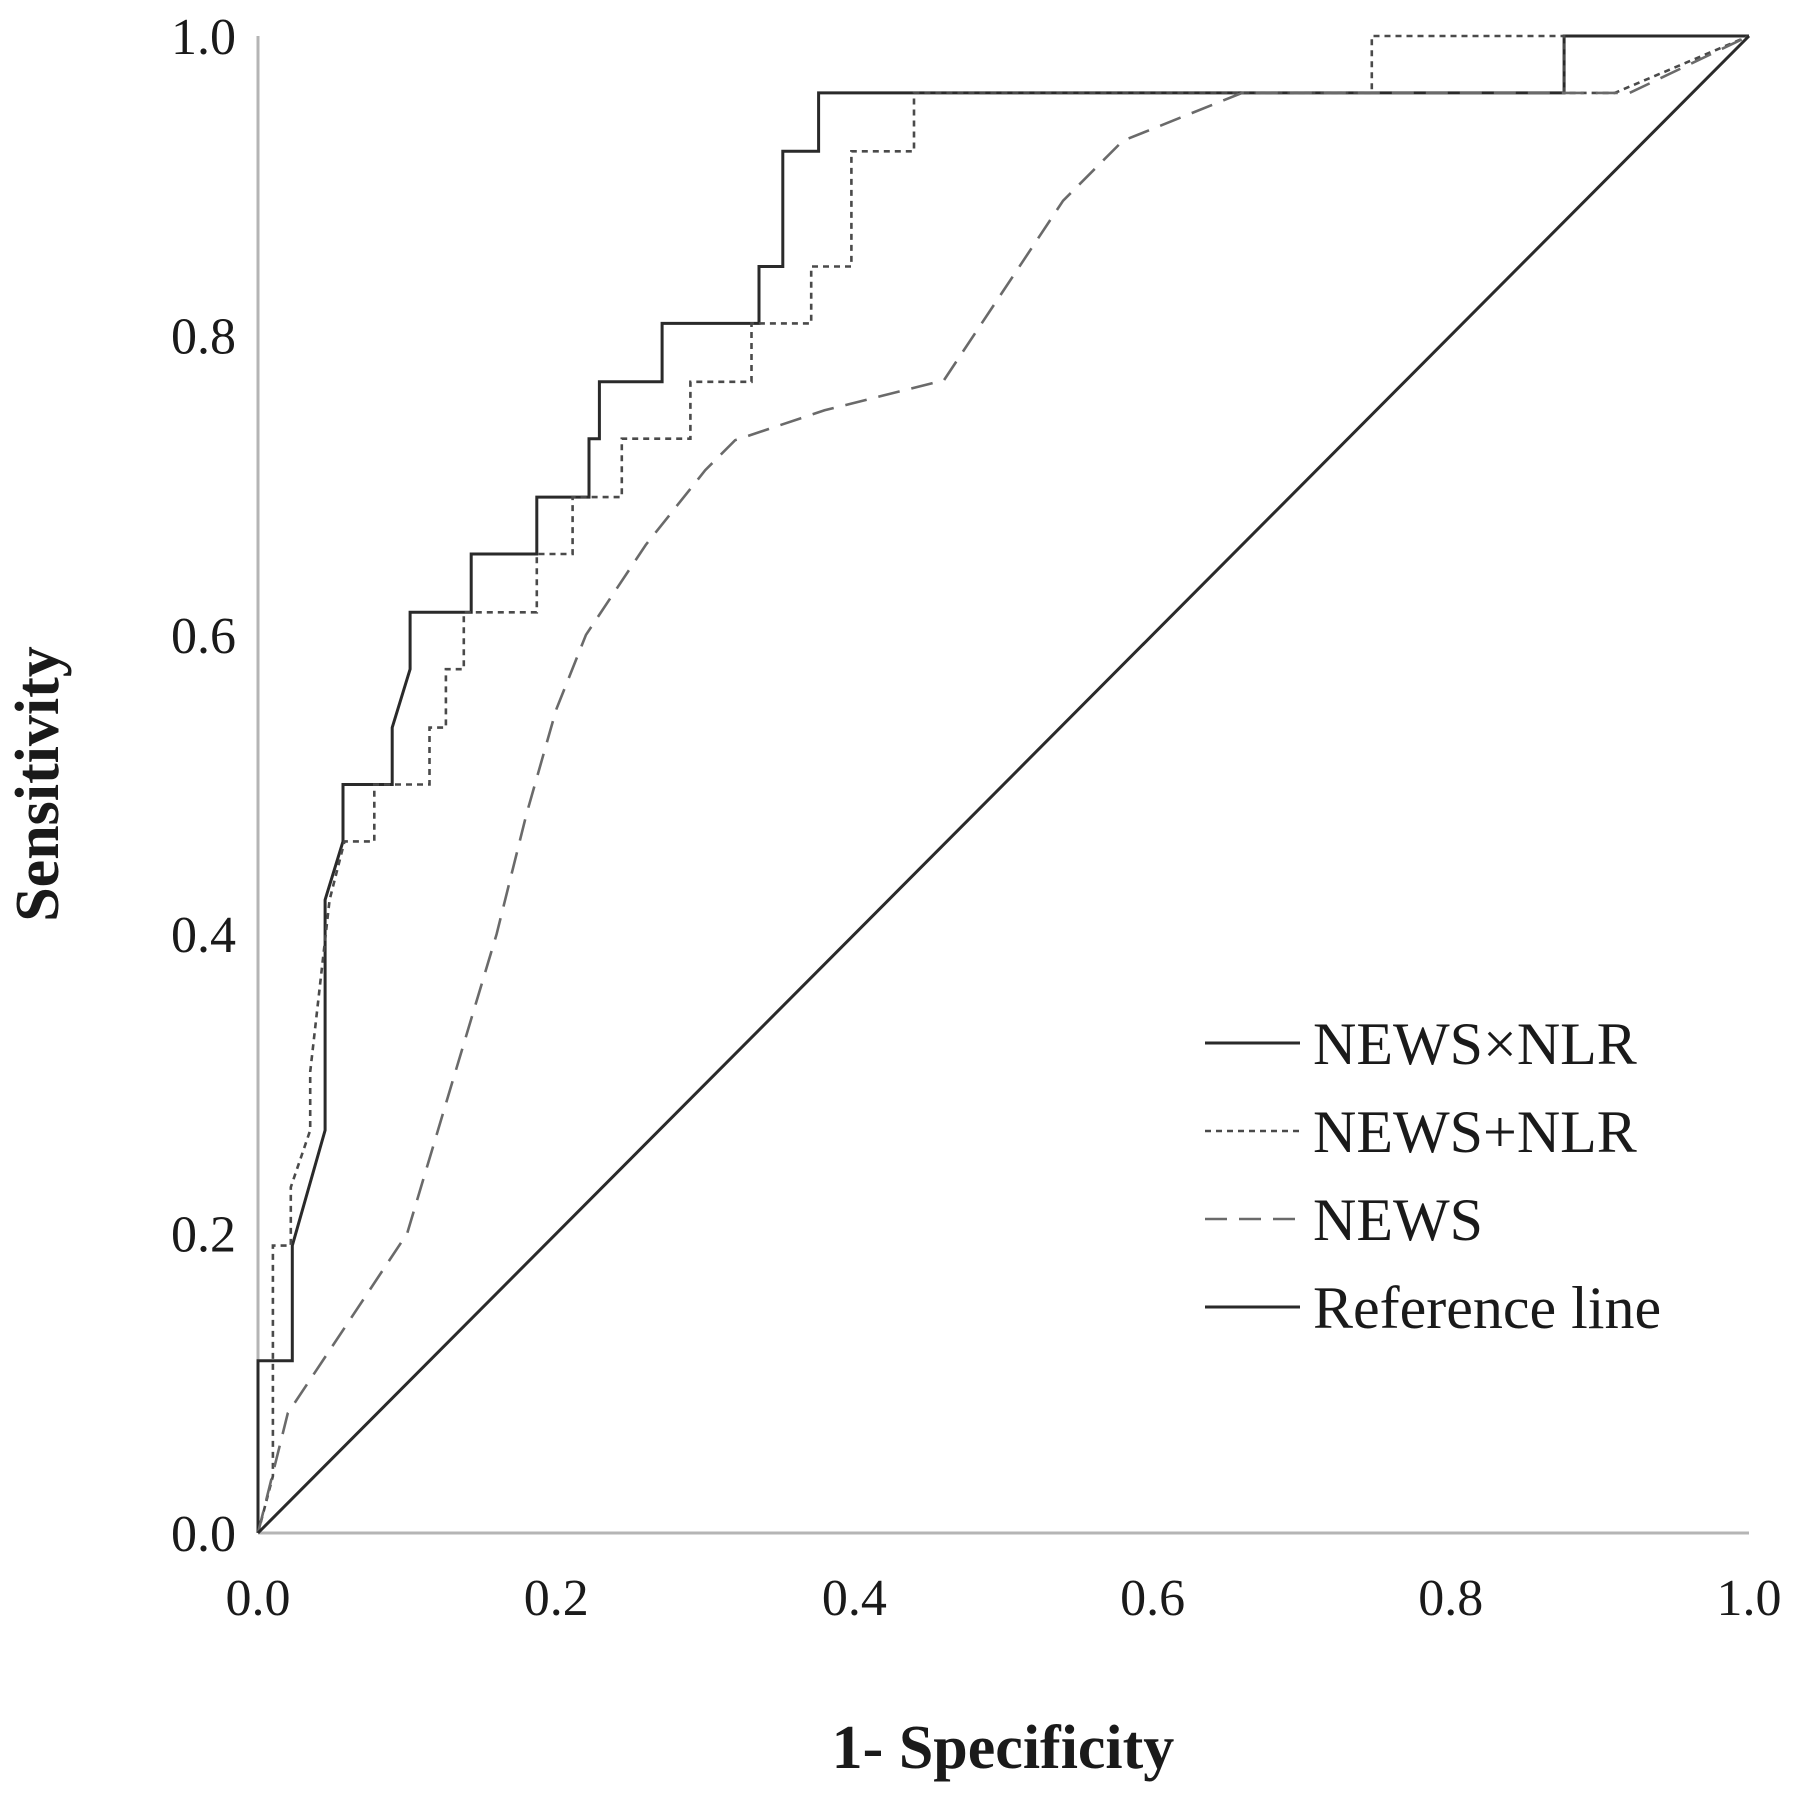 The height and width of the screenshot is (1800, 1800). Describe the element at coordinates (1450, 1598) in the screenshot. I see `x-tick-label: 0.8` at that location.